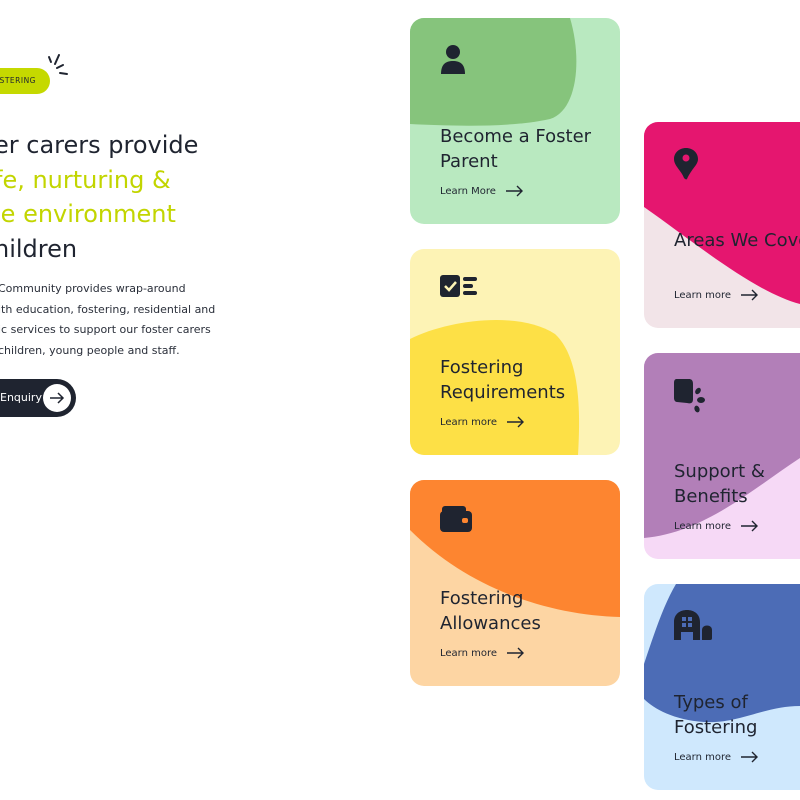 This screenshot has height=800, width=800. What do you see at coordinates (58, 64) in the screenshot?
I see `sparkle-icon` at bounding box center [58, 64].